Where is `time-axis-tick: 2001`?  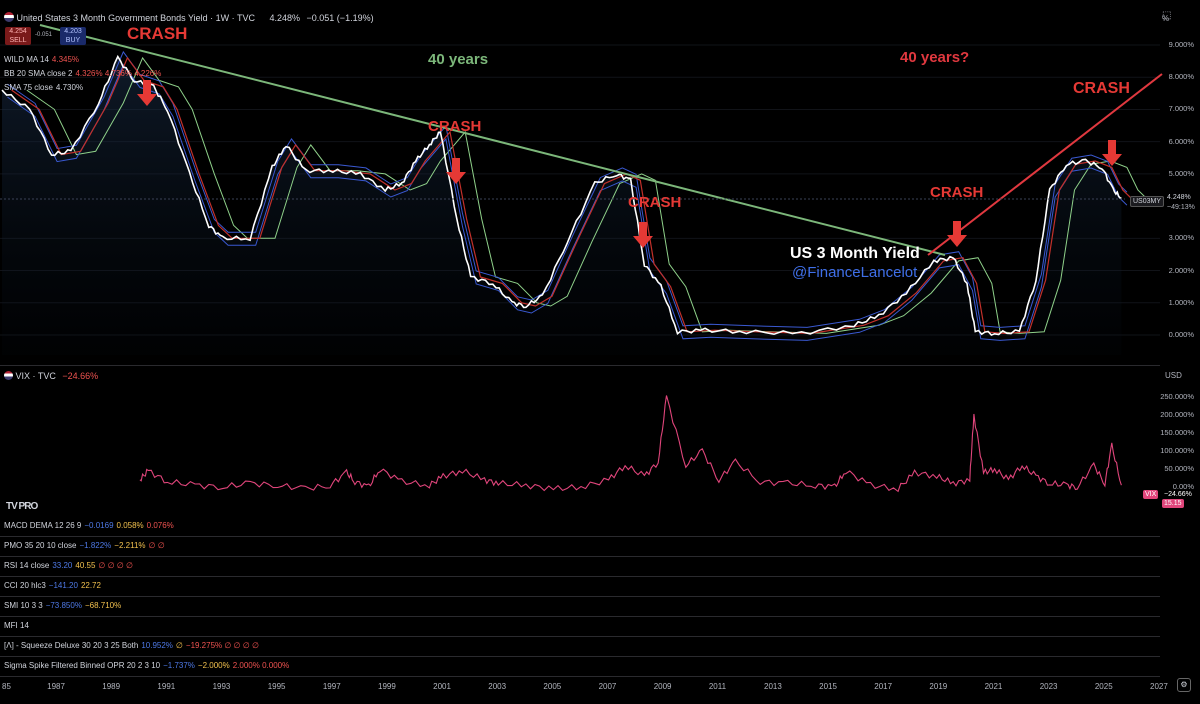 time-axis-tick: 2001 is located at coordinates (442, 686).